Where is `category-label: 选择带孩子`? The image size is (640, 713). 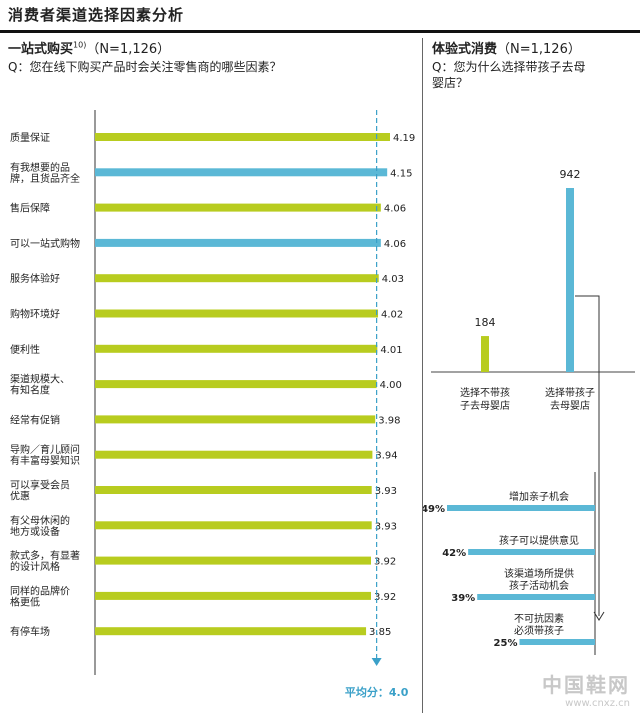 category-label: 选择带孩子 is located at coordinates (570, 392).